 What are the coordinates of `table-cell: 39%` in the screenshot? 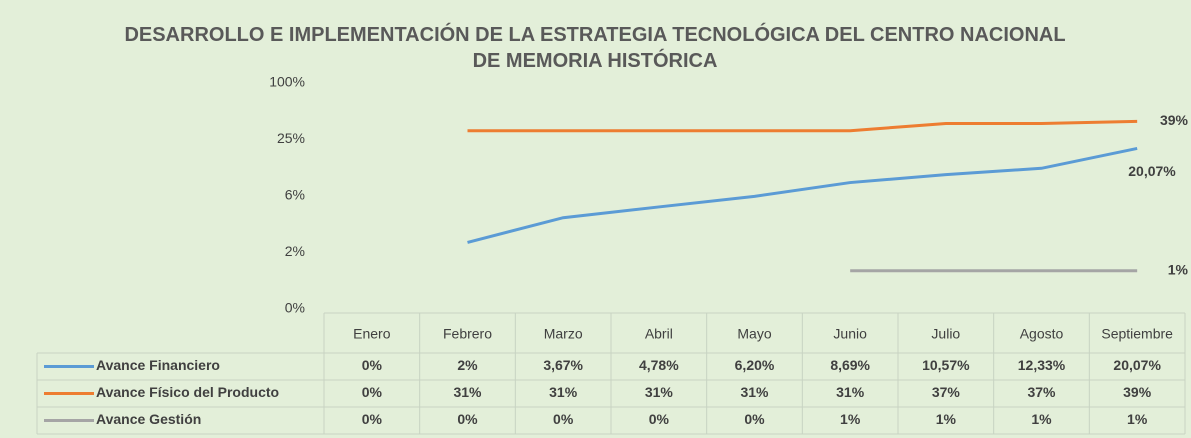 It's located at (1137, 392).